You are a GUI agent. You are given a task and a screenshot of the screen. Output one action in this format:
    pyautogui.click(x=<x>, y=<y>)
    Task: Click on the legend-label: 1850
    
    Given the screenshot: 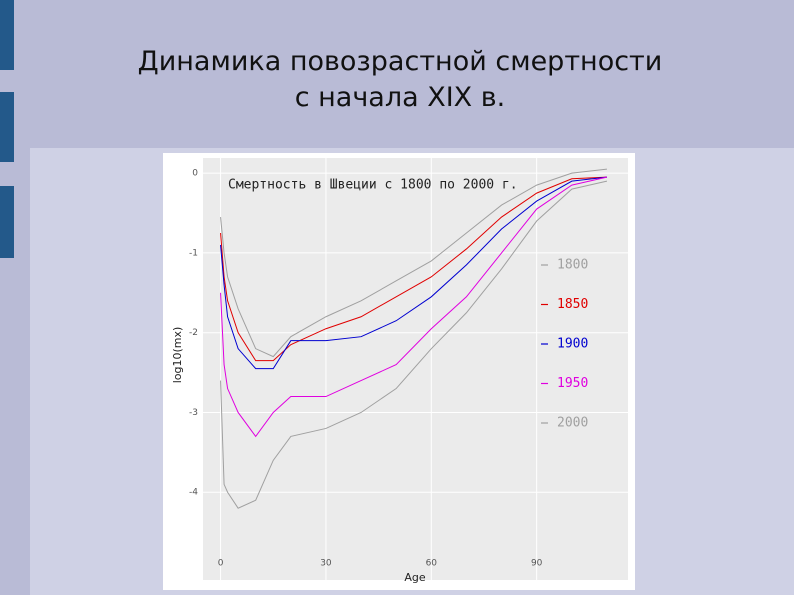 What is the action you would take?
    pyautogui.click(x=572, y=304)
    